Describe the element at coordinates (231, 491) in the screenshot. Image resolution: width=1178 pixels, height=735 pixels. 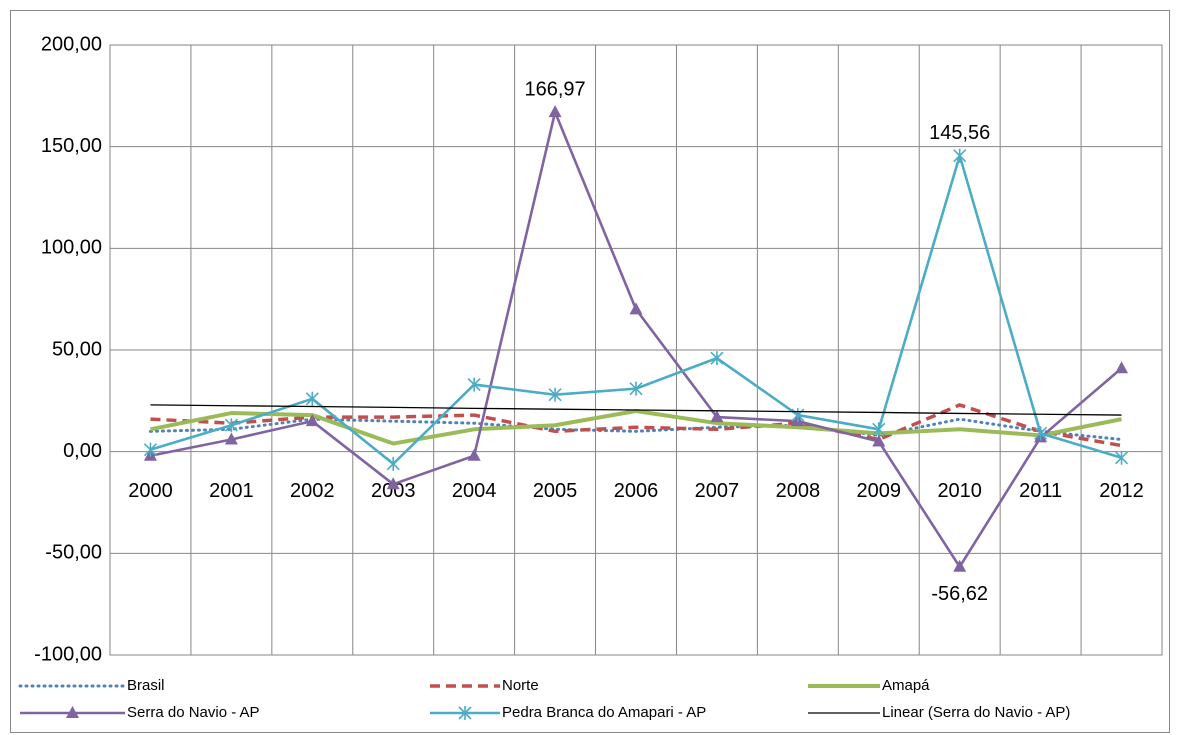
I see `x-tick-label: 2001` at that location.